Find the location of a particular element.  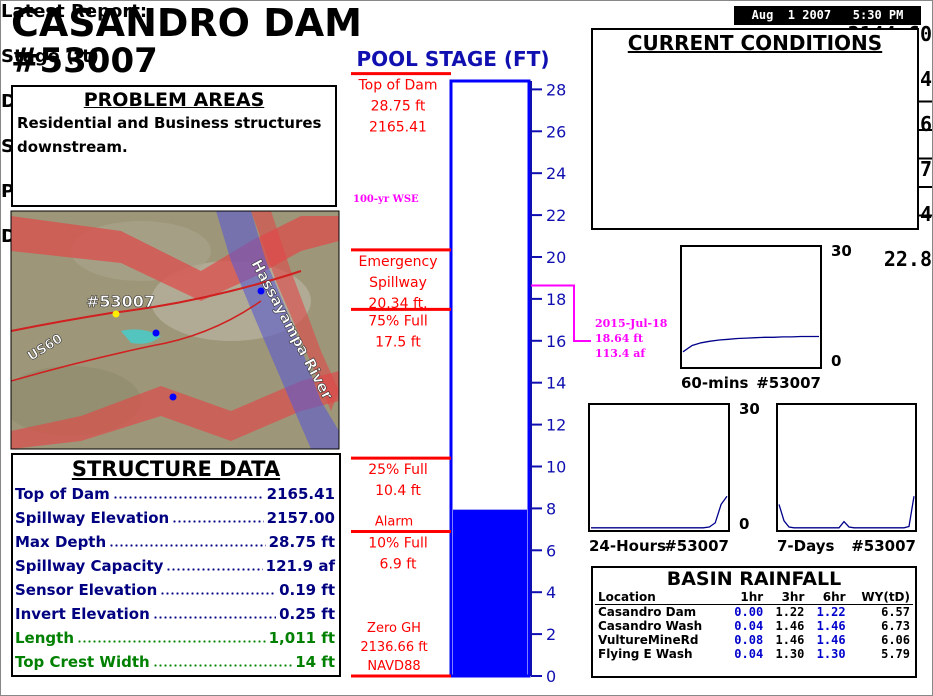

timestamp-bg is located at coordinates (827, 15).